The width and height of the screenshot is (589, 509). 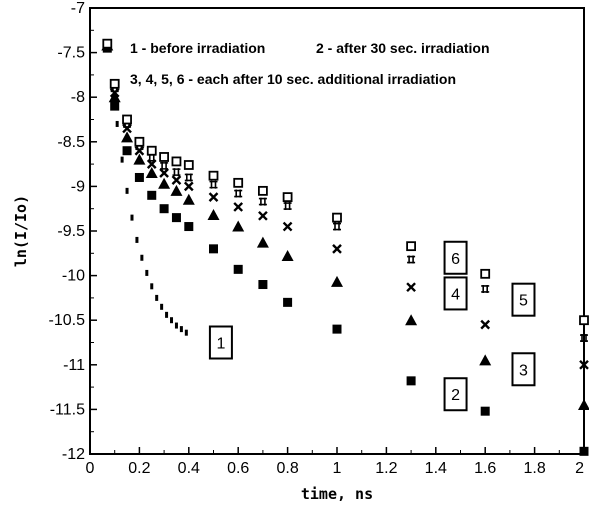 What do you see at coordinates (337, 494) in the screenshot?
I see `x-axis-title: time, ns` at bounding box center [337, 494].